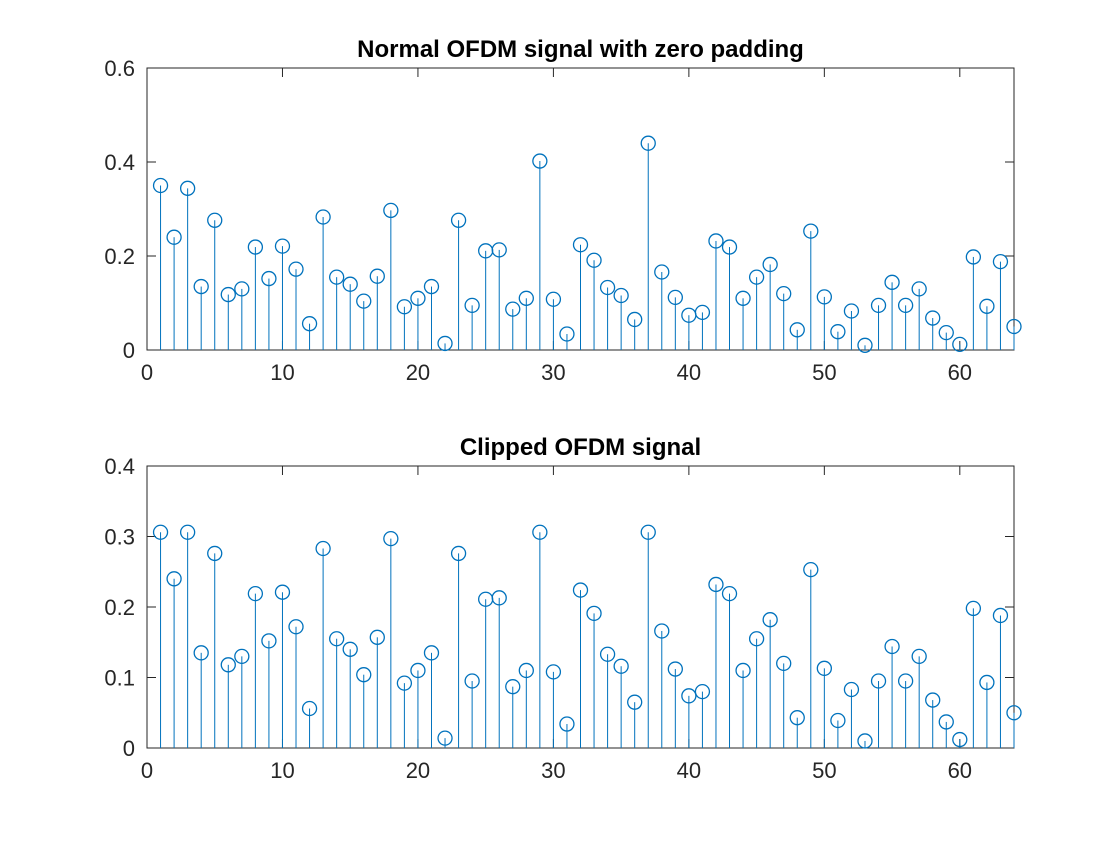 Image resolution: width=1120 pixels, height=845 pixels. What do you see at coordinates (119, 466) in the screenshot?
I see `y-tick-label: 0.4` at bounding box center [119, 466].